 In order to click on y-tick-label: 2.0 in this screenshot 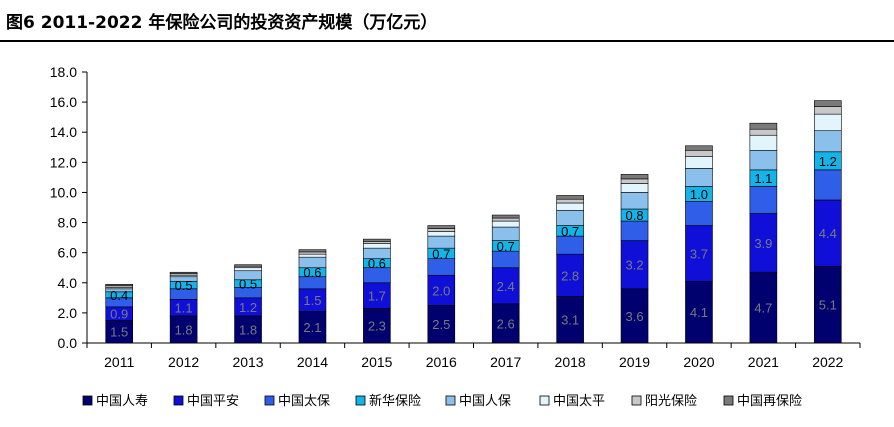, I will do `click(68, 313)`.